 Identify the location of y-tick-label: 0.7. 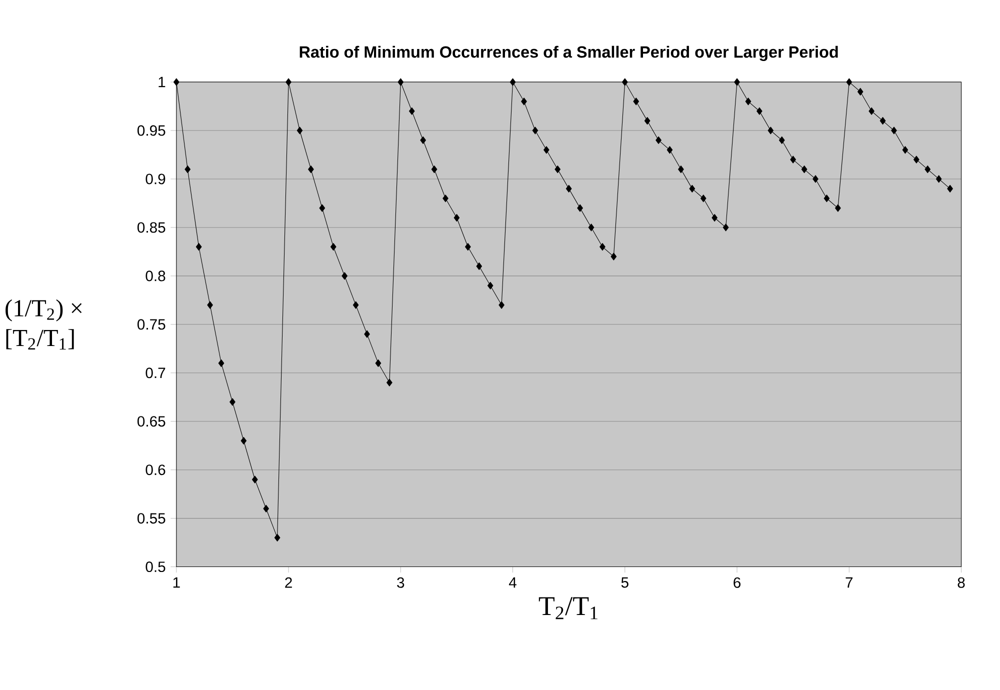
(156, 373).